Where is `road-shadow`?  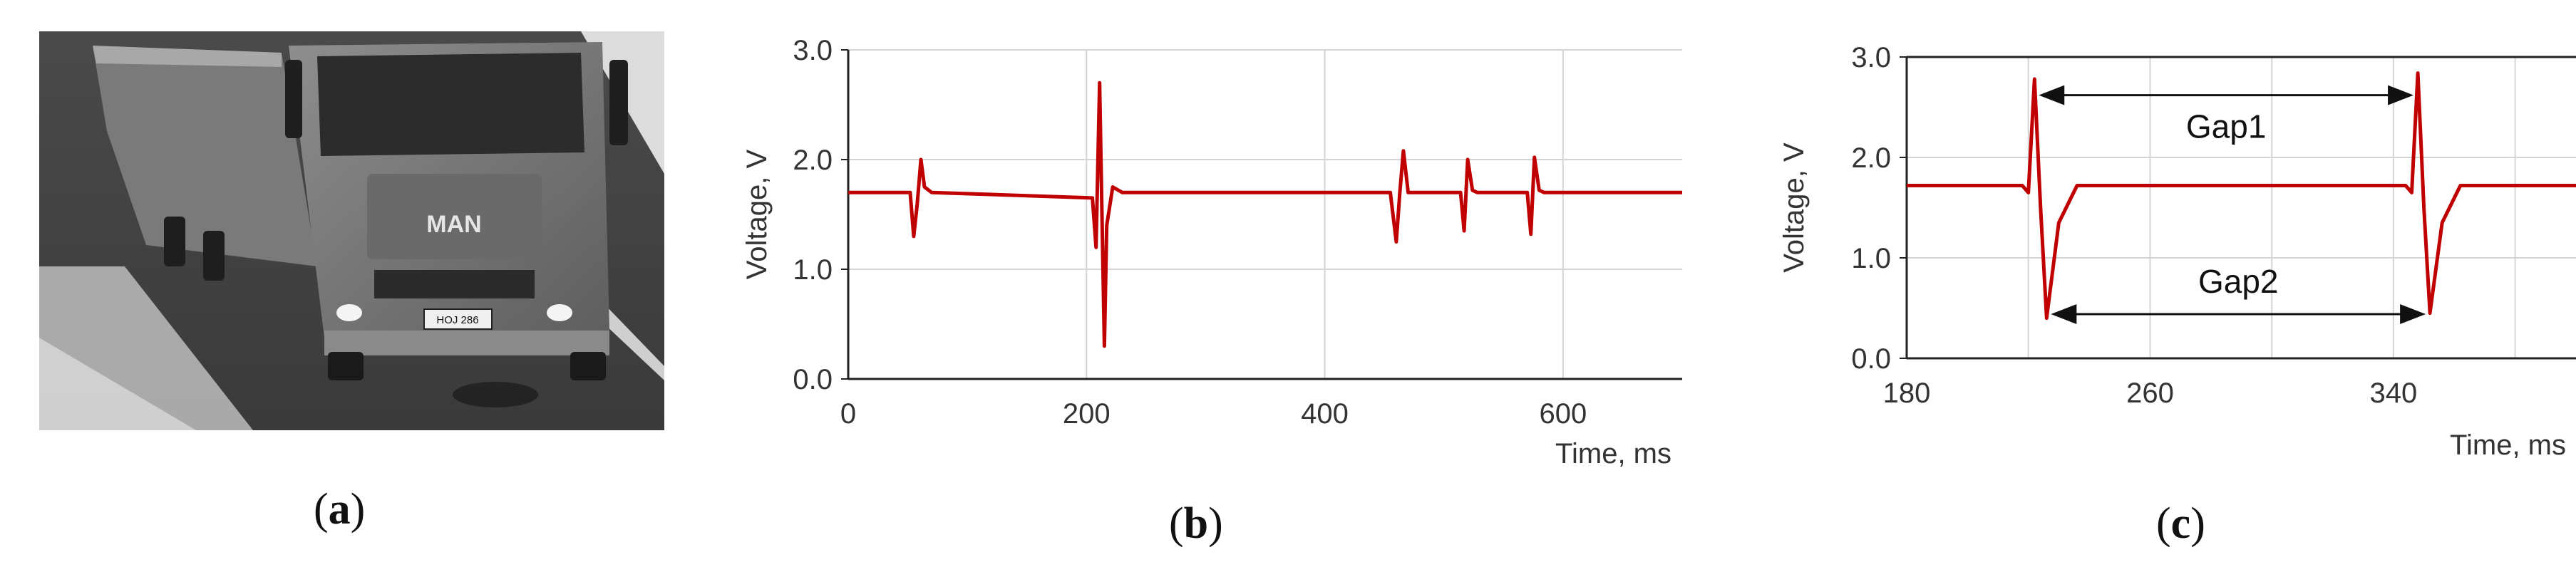
road-shadow is located at coordinates (495, 394).